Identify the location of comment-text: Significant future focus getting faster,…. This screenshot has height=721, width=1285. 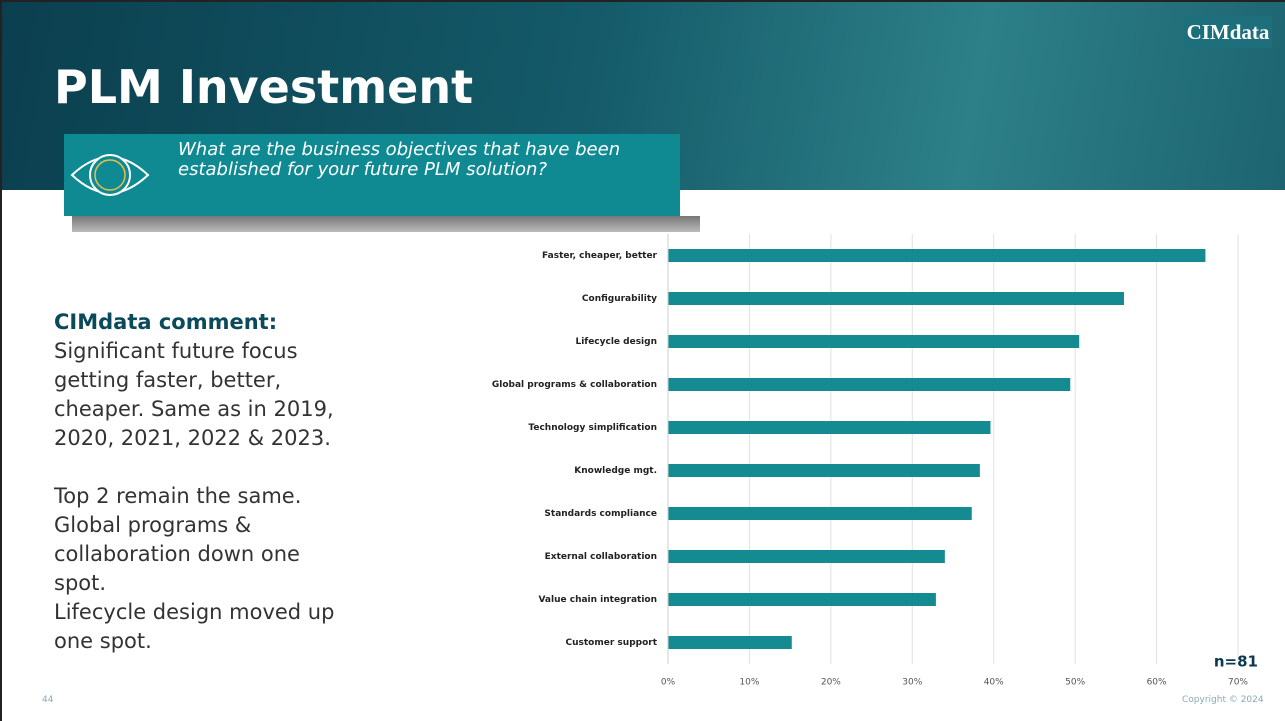
(194, 394).